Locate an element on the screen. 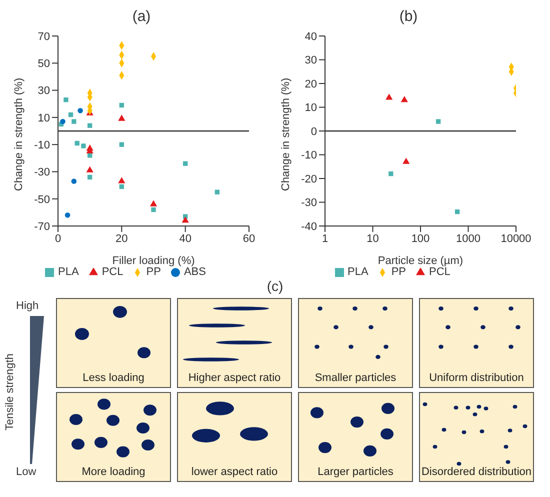 This screenshot has width=550, height=497. x-tick-label: 0 is located at coordinates (58, 238).